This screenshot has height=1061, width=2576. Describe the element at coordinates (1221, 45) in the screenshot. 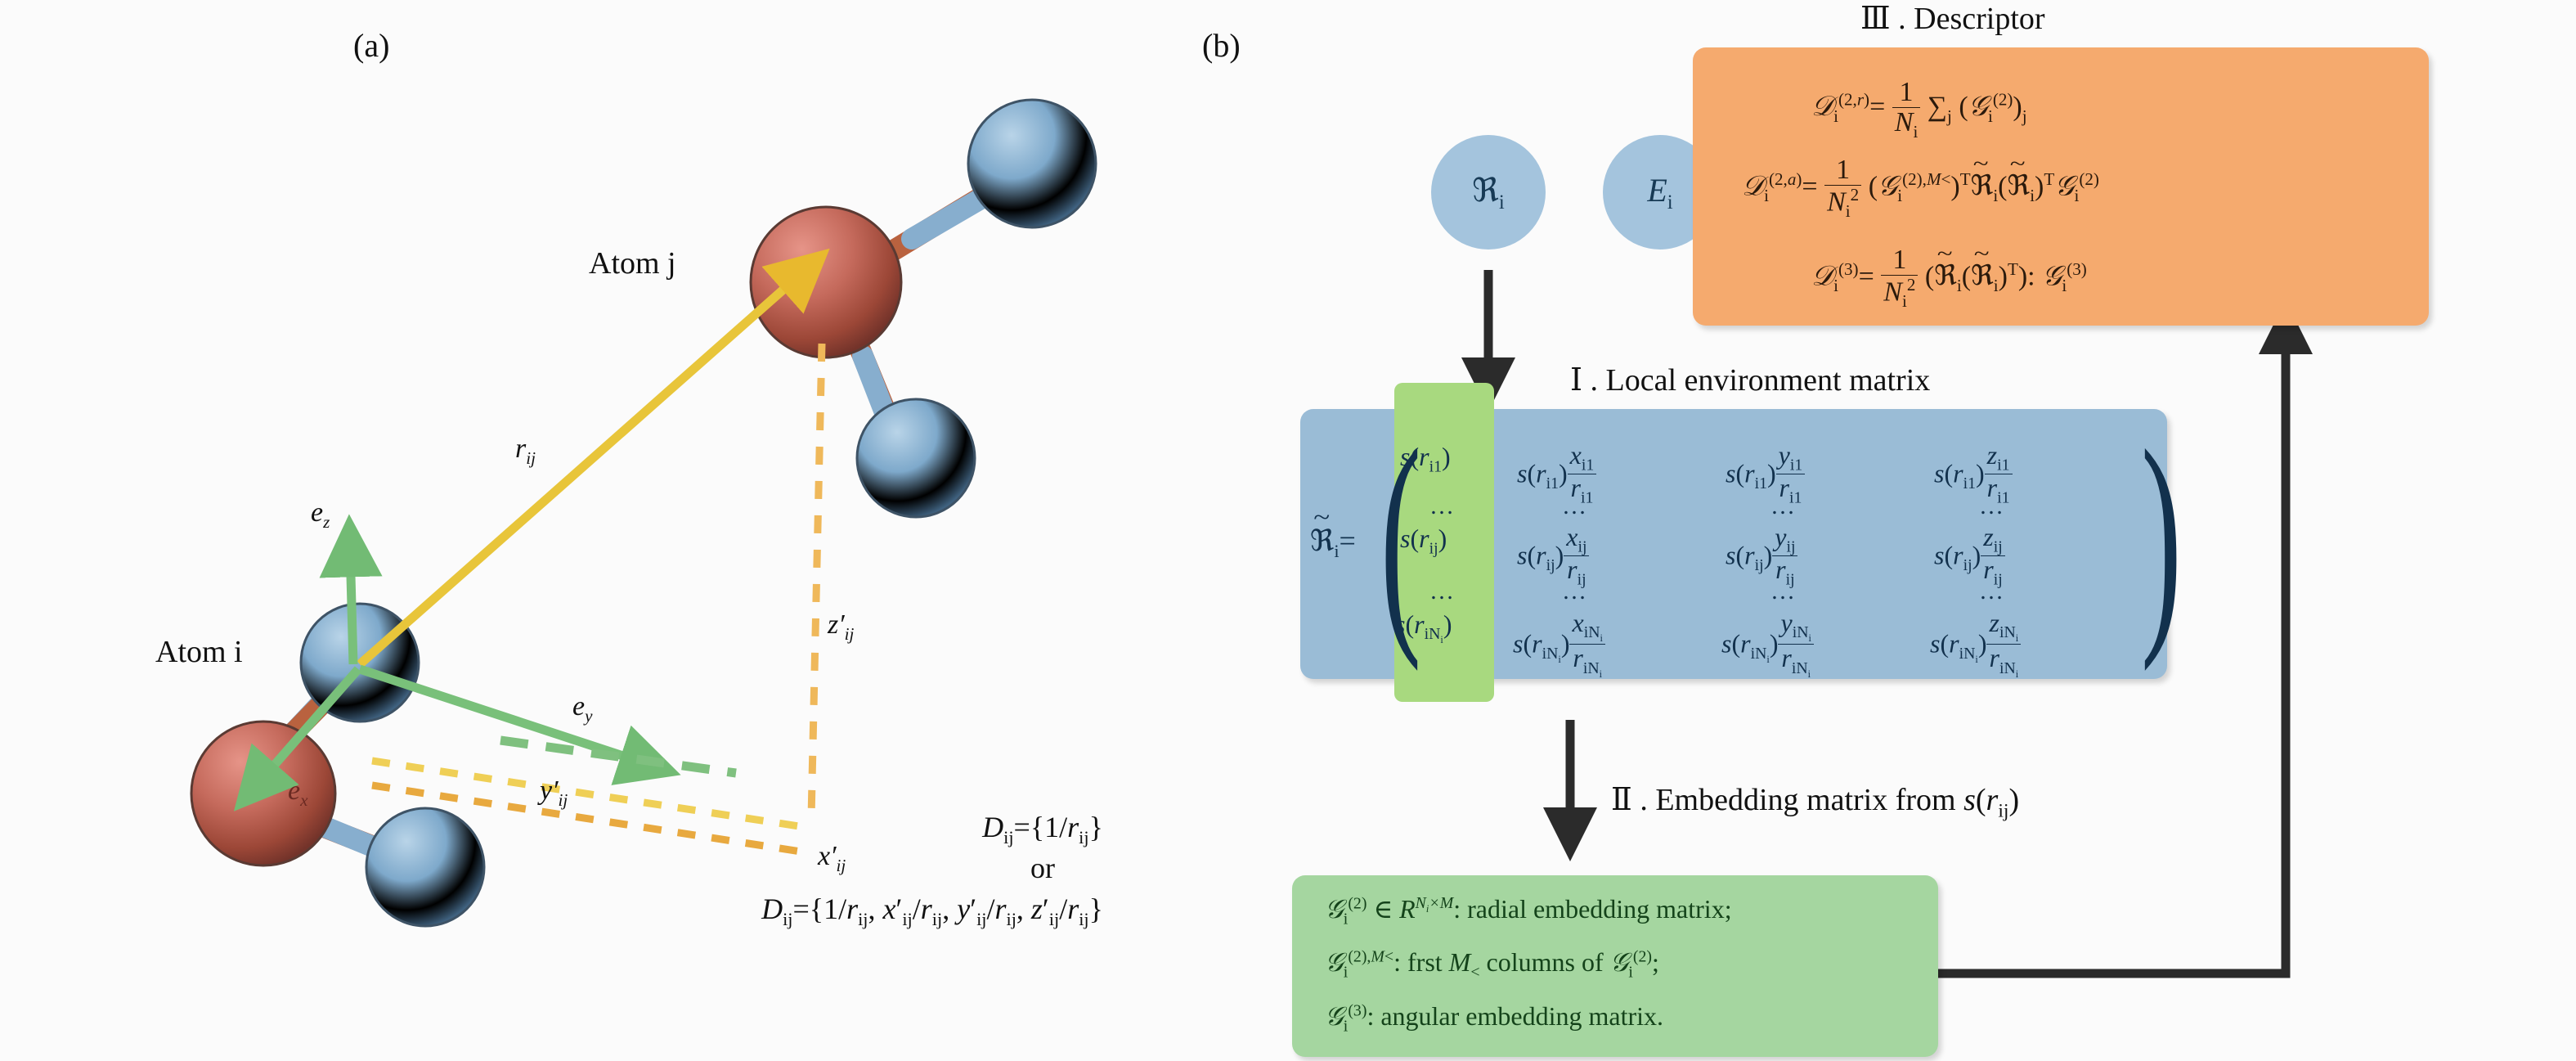

I see `panel-b-tag: (b)` at that location.